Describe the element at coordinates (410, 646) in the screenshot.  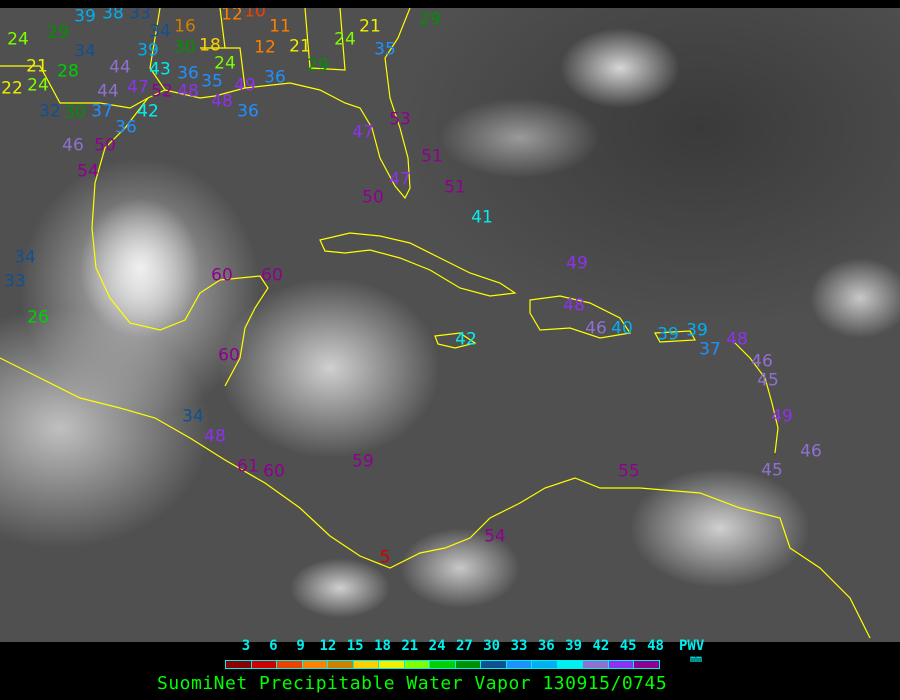
I see `legend-tick: 21` at that location.